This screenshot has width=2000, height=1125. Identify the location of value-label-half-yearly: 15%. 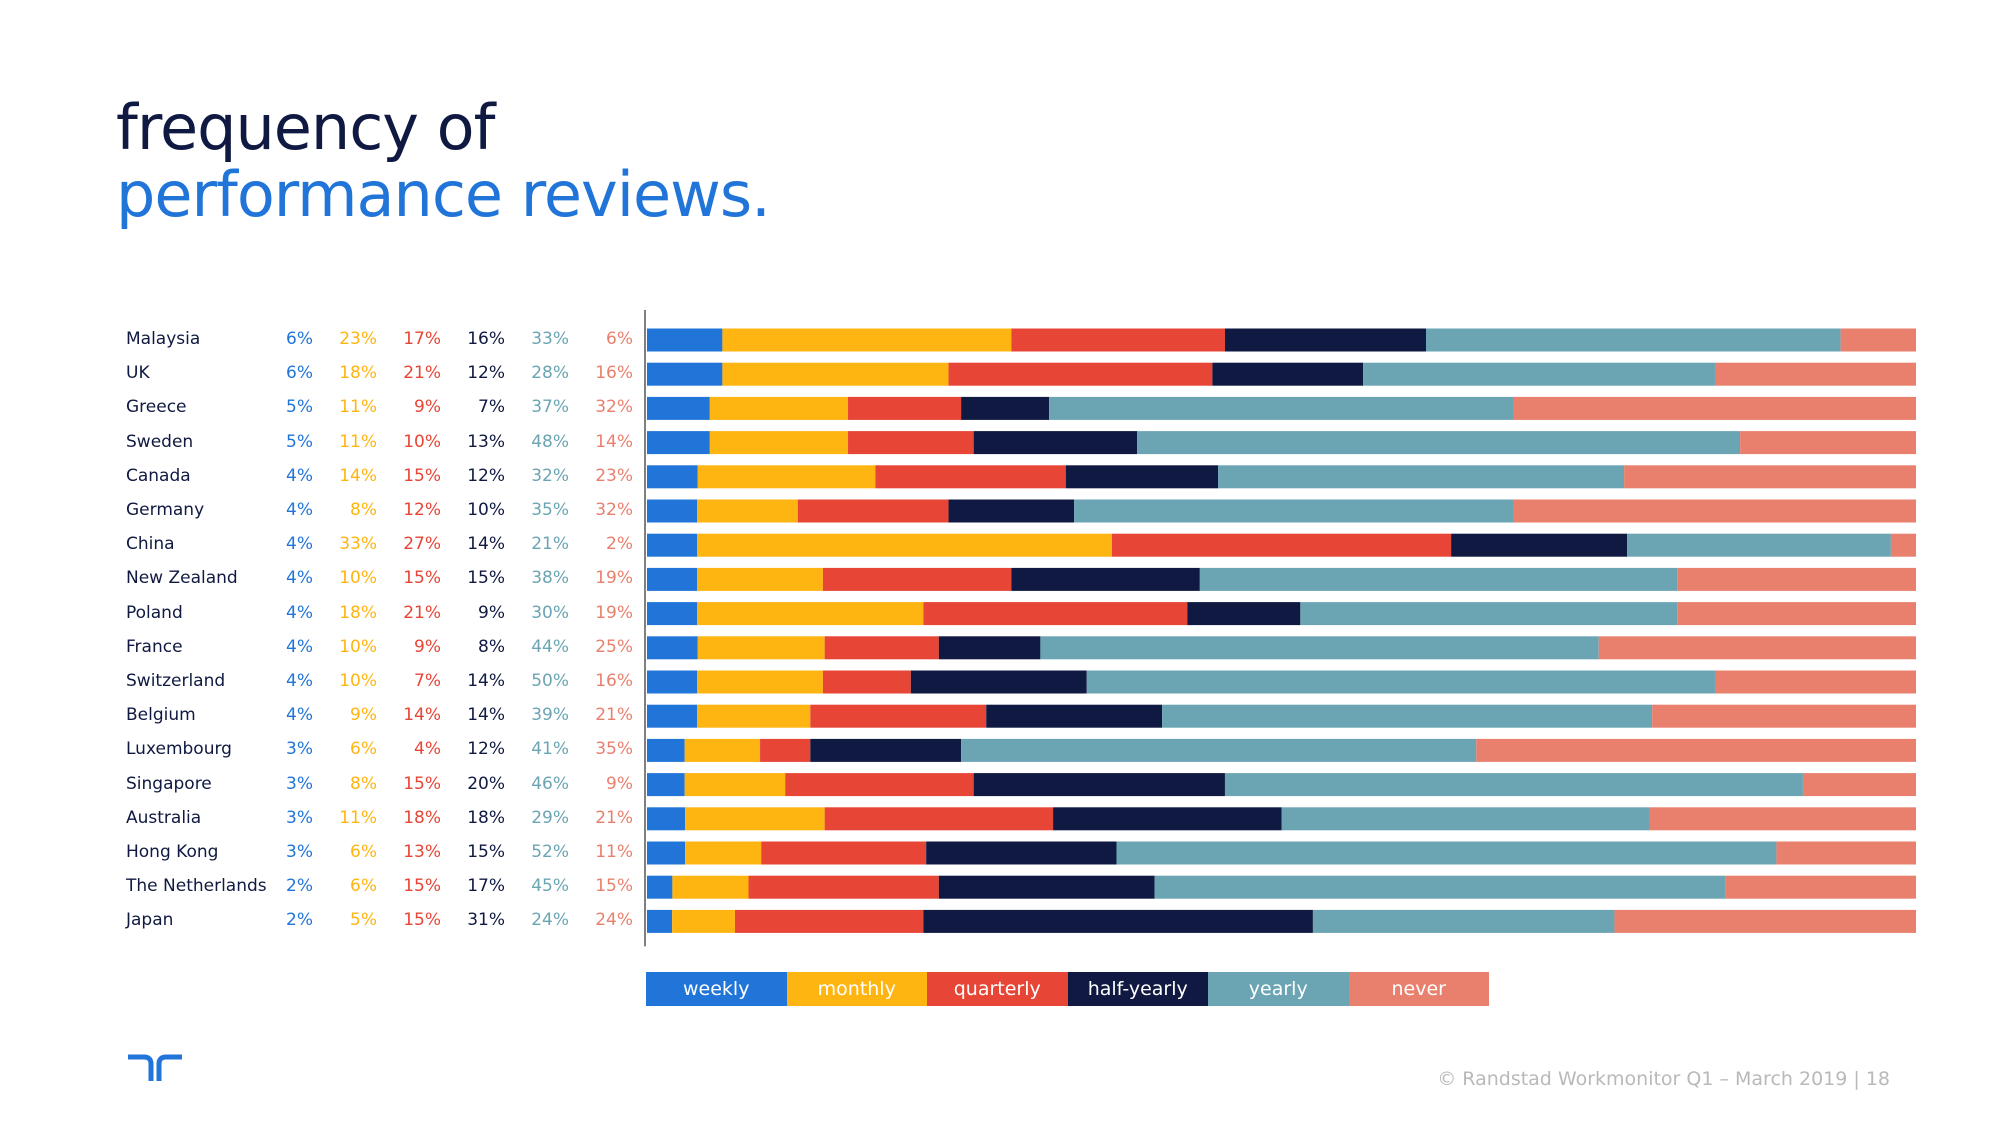
(486, 852).